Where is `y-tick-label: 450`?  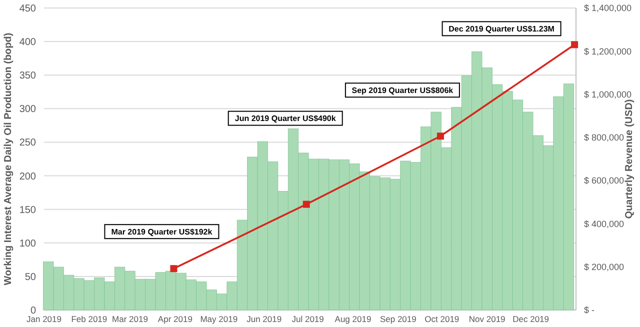
y-tick-label: 450 is located at coordinates (27, 9).